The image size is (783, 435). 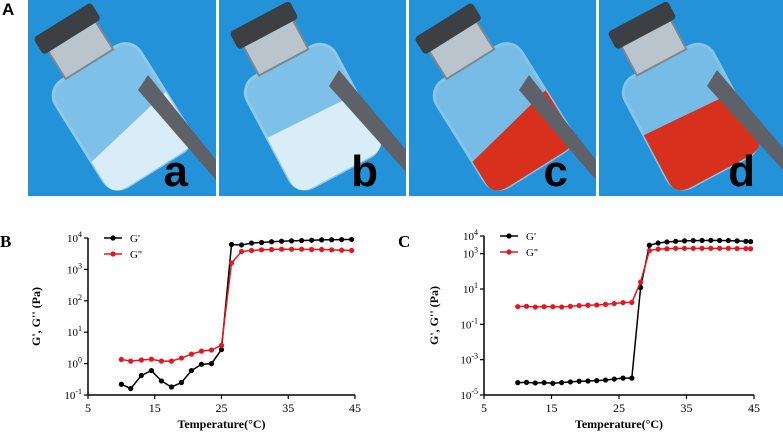 I want to click on y-tick-label: 10², so click(x=74, y=300).